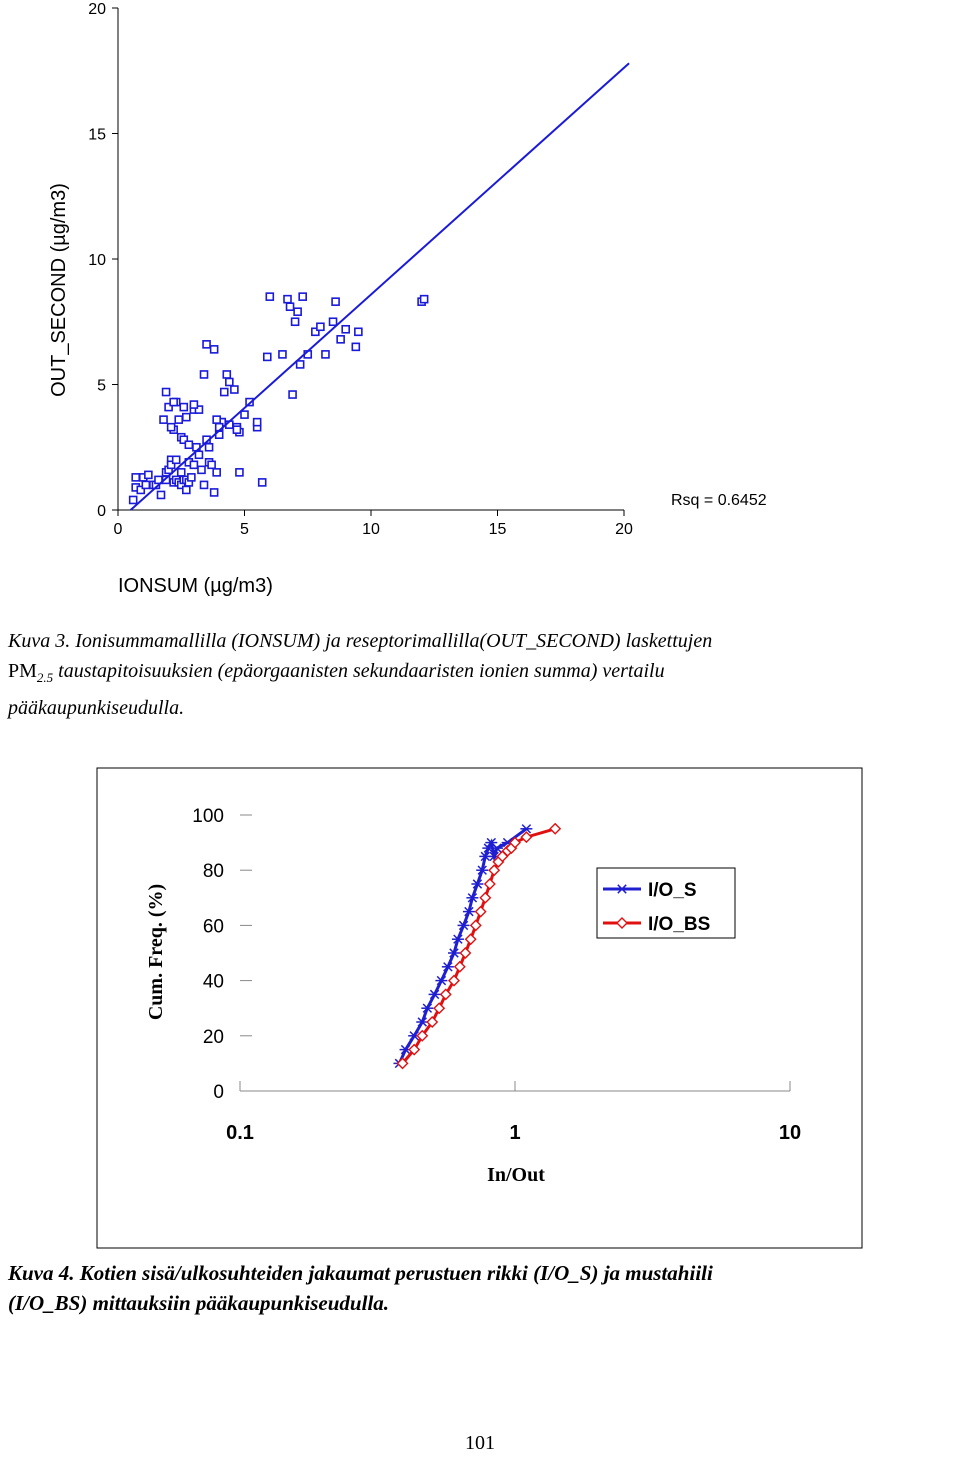  Describe the element at coordinates (244, 529) in the screenshot. I see `x-tick-label: 5` at that location.